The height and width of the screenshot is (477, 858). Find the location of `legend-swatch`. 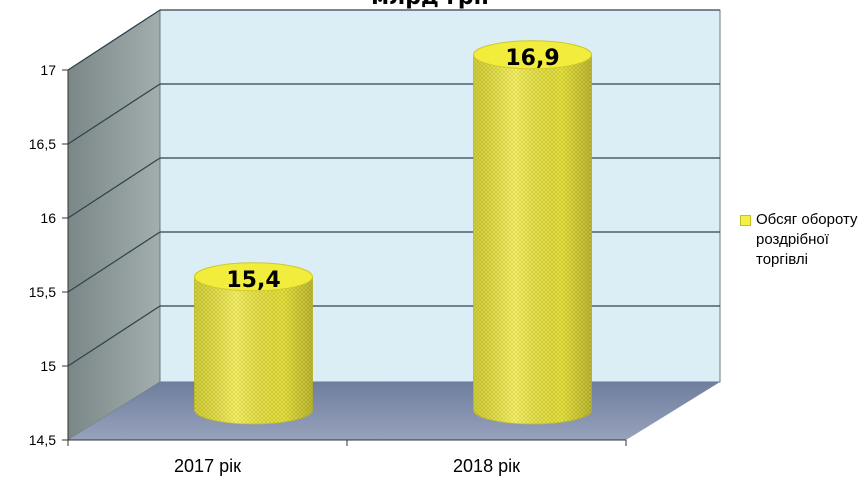

legend-swatch is located at coordinates (745, 220).